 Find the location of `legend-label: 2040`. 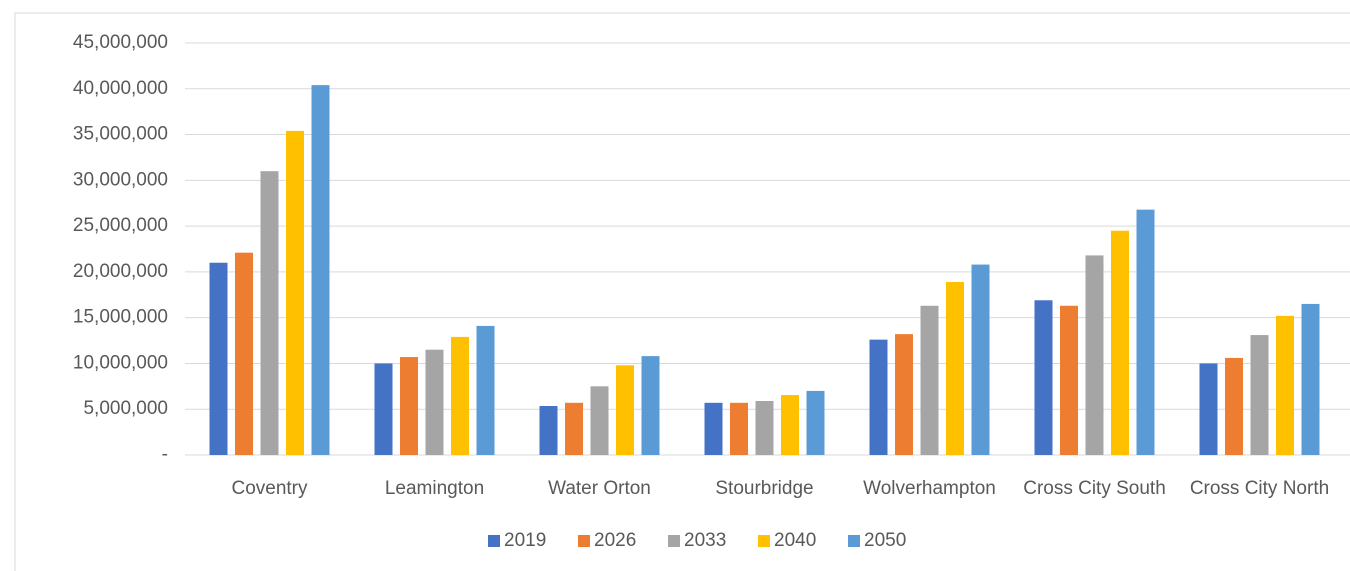

legend-label: 2040 is located at coordinates (795, 540).